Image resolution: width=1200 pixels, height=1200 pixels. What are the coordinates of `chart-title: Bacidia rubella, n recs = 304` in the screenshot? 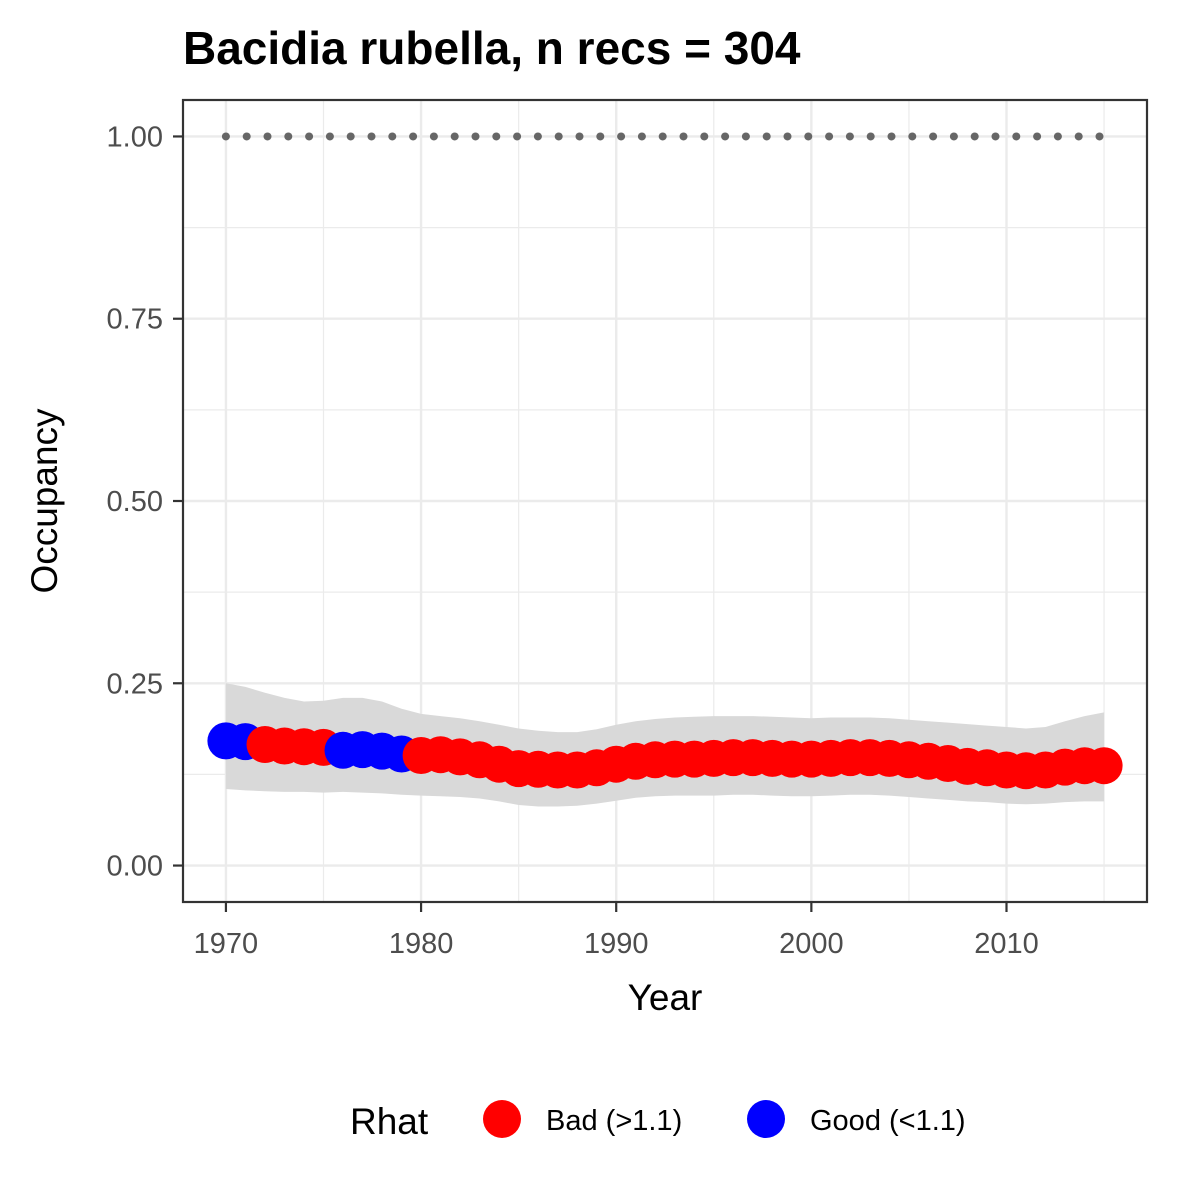 It's located at (492, 48).